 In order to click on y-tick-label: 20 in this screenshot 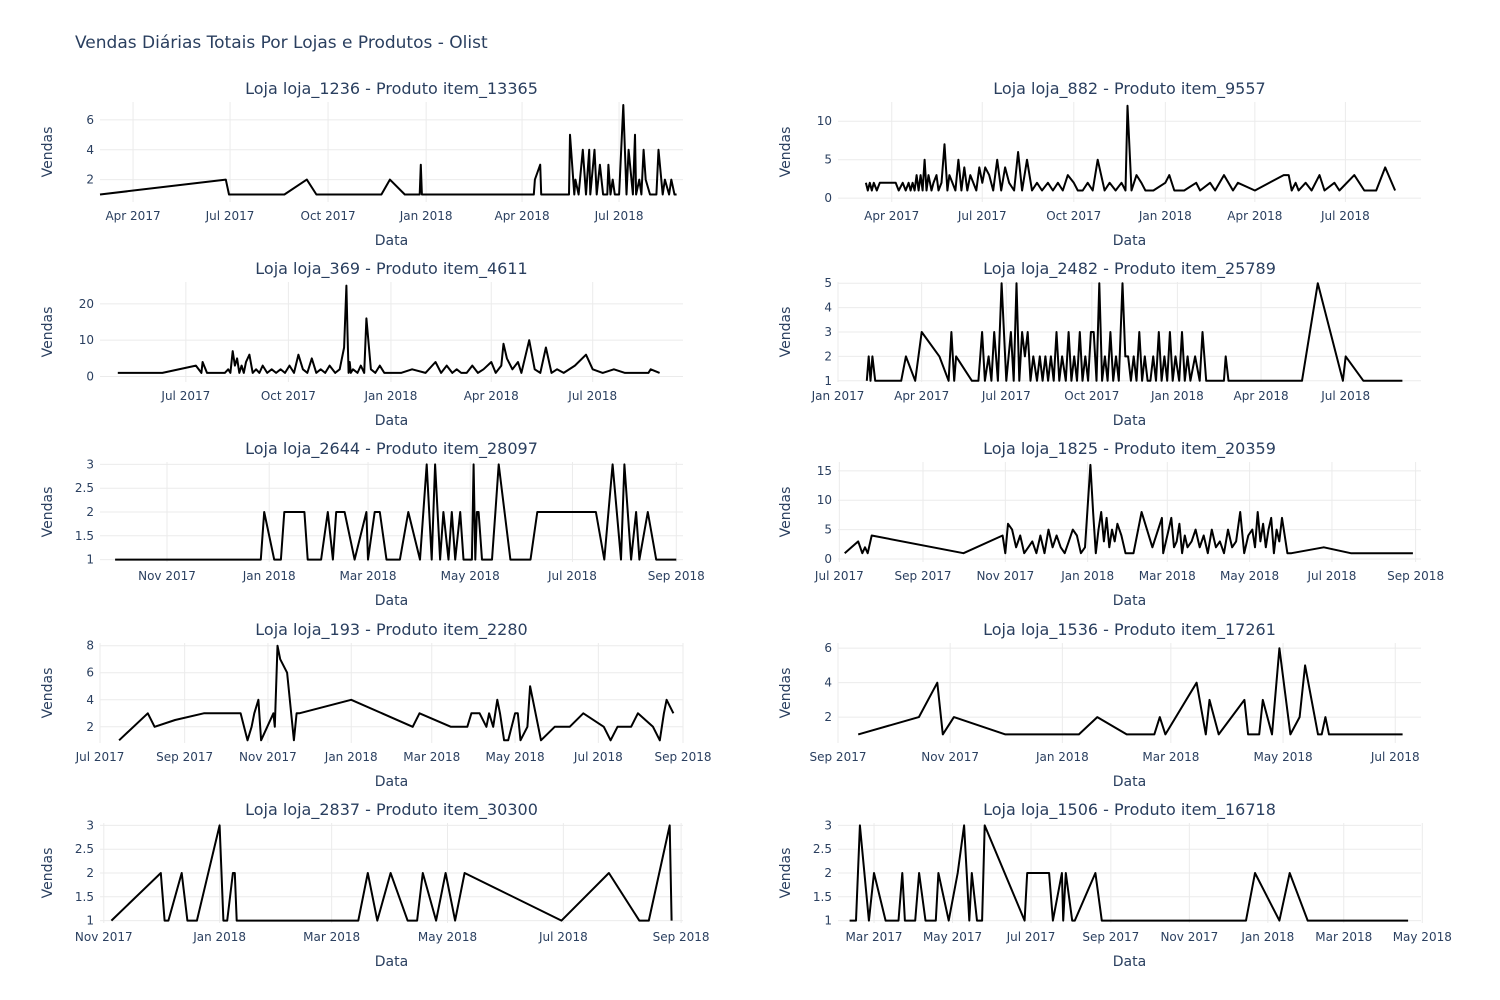, I will do `click(86, 304)`.